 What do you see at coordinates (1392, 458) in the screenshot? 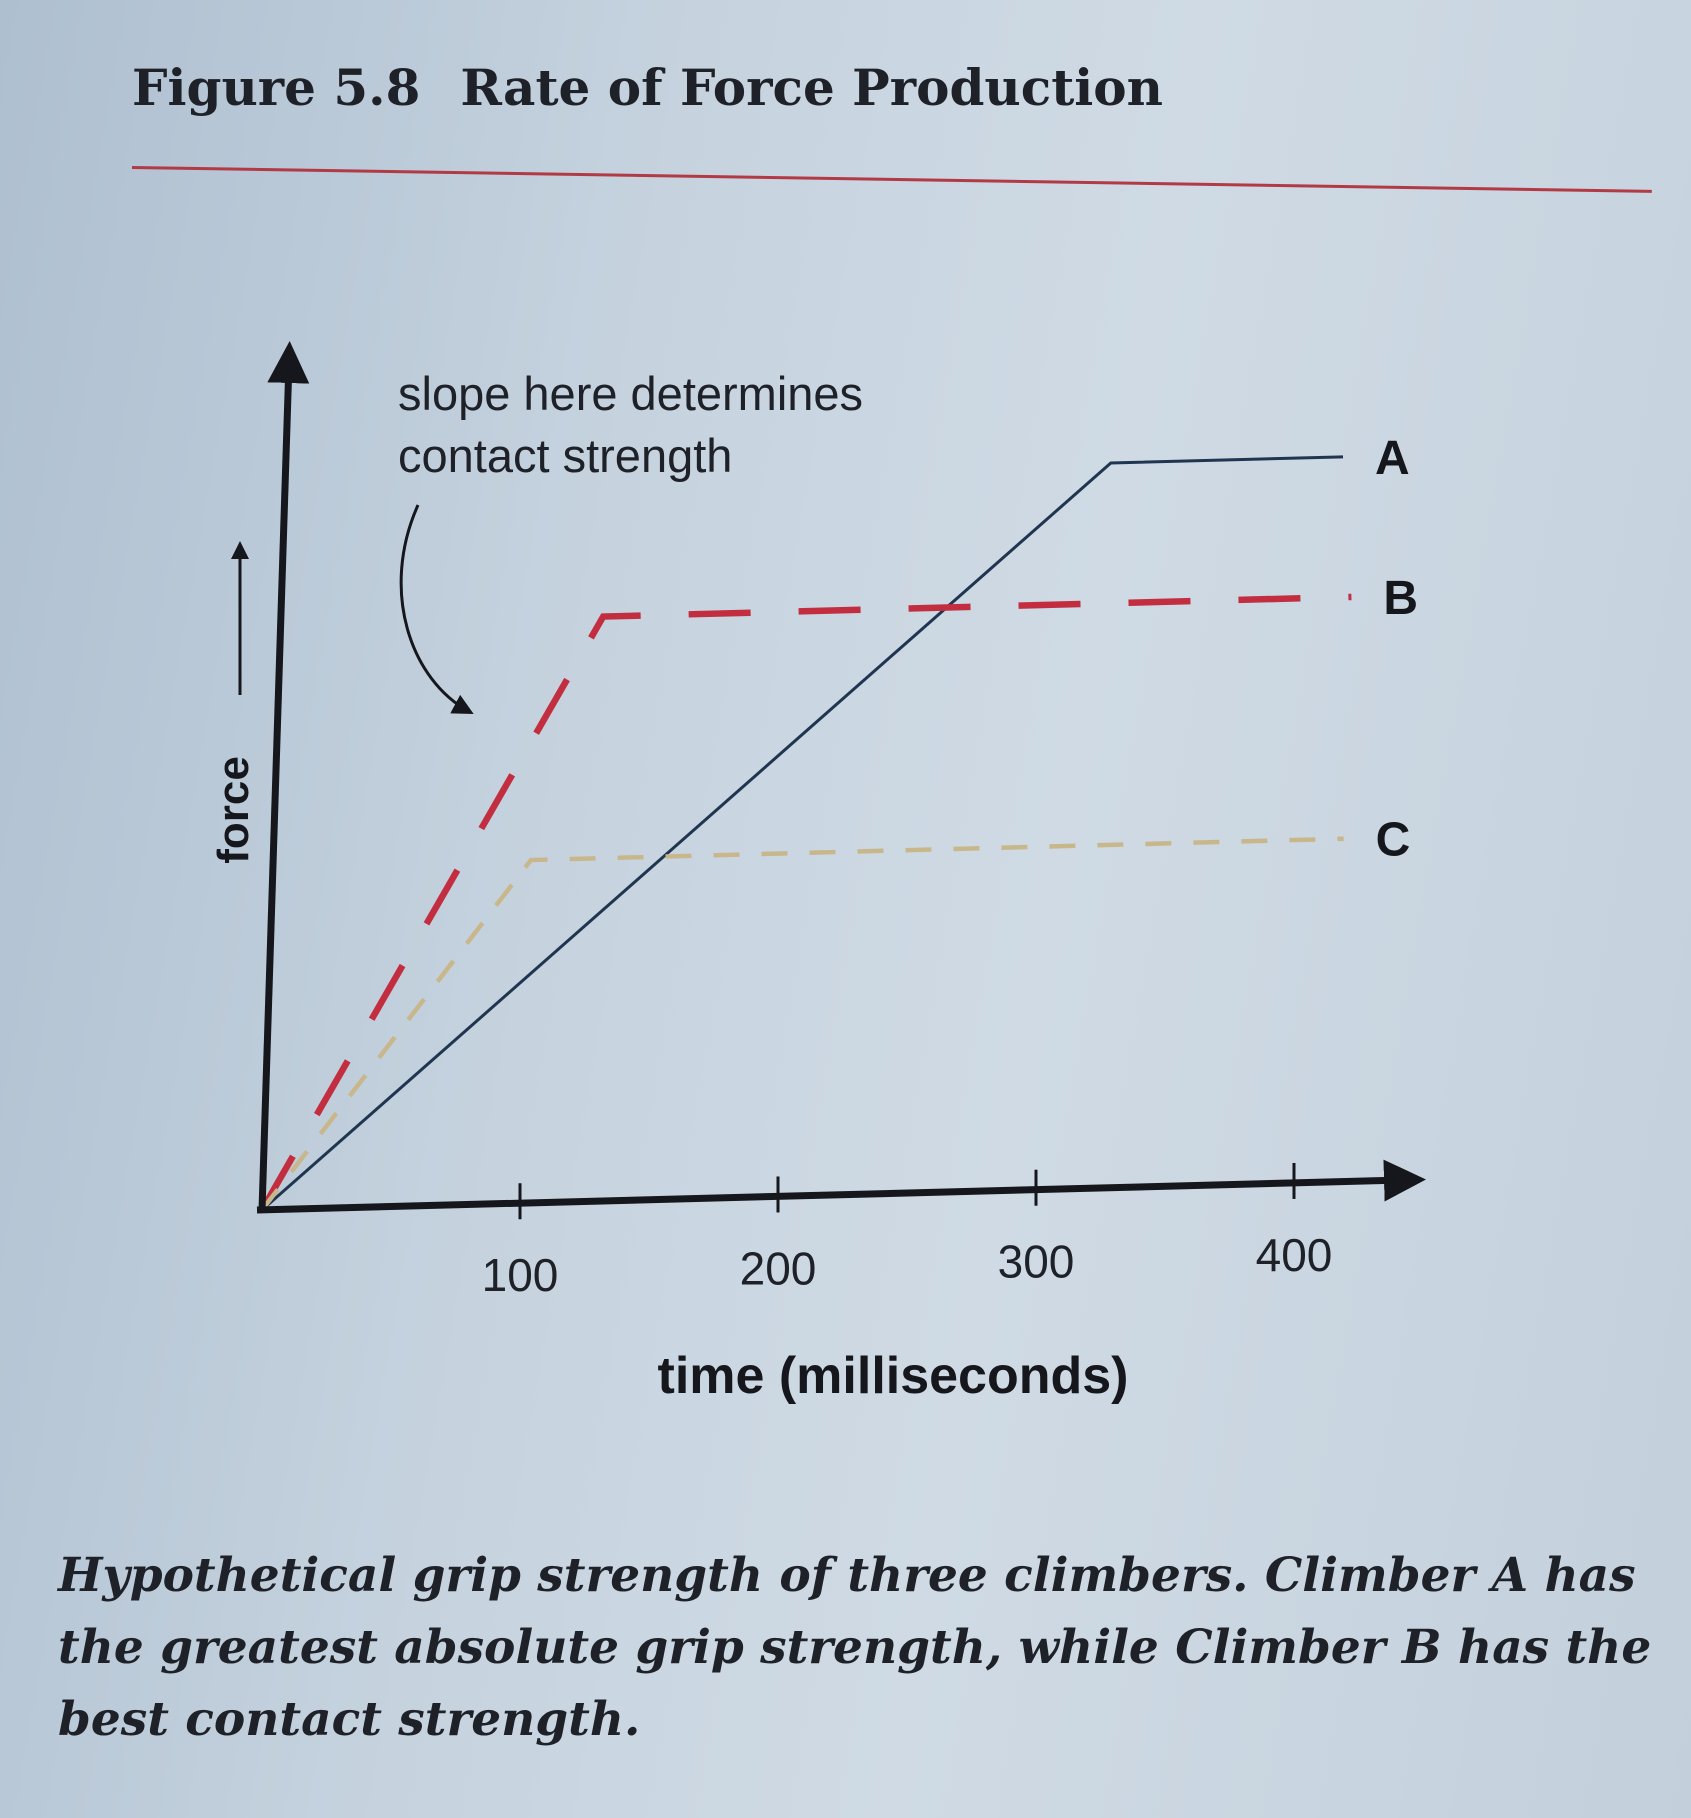
I see `series-label-a: A` at bounding box center [1392, 458].